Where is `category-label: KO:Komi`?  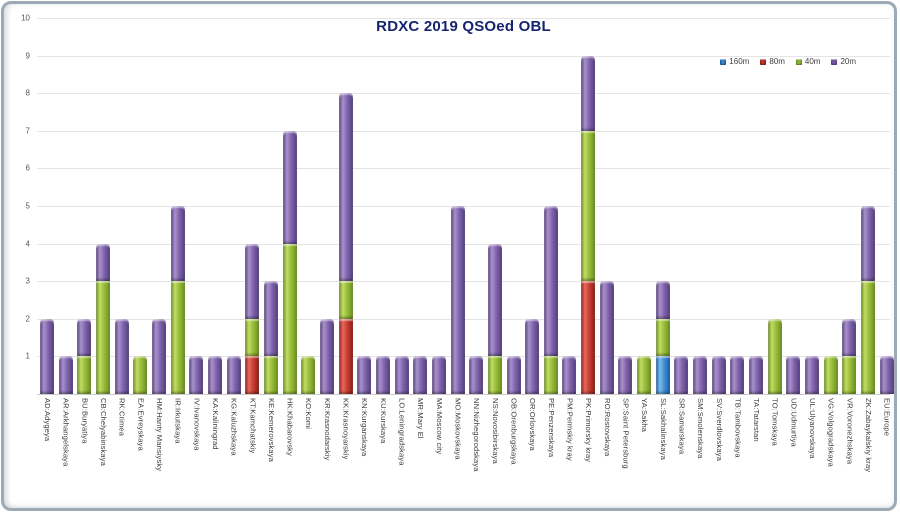 category-label: KO:Komi is located at coordinates (309, 414).